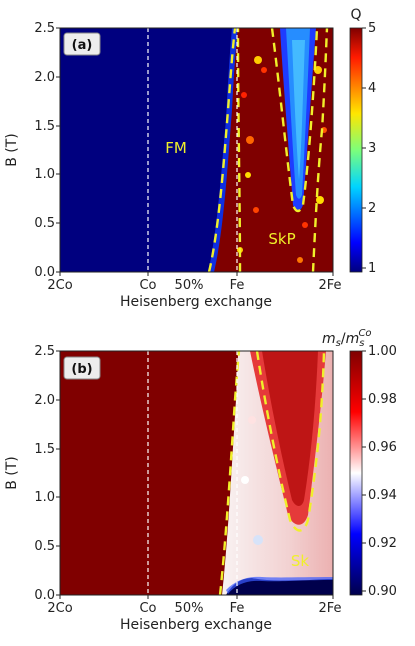 Image resolution: width=415 pixels, height=646 pixels. What do you see at coordinates (44, 449) in the screenshot?
I see `ytick-b-3: 1.5` at bounding box center [44, 449].